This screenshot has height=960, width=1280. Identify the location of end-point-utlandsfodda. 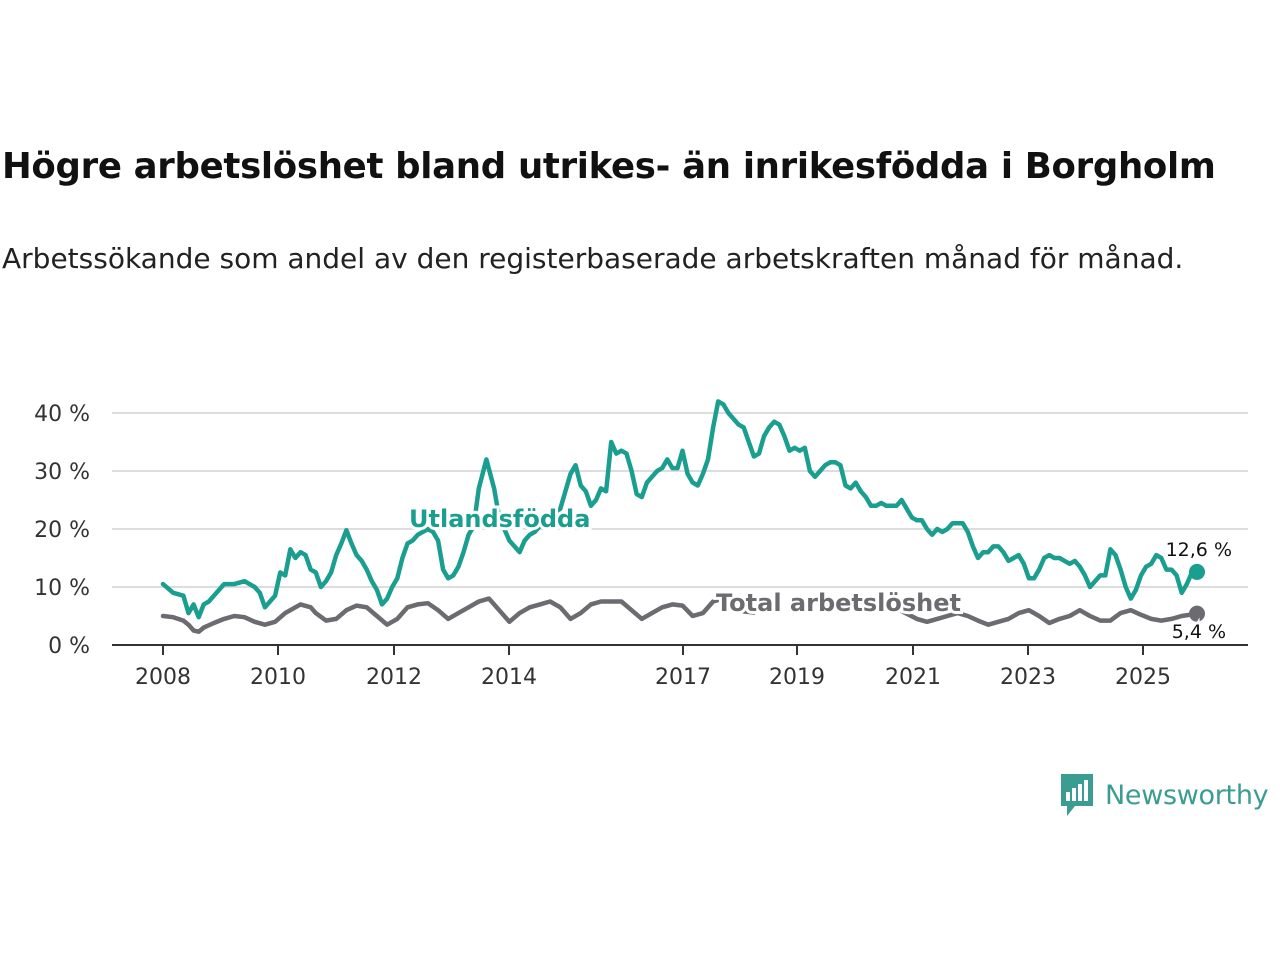
(1197, 571).